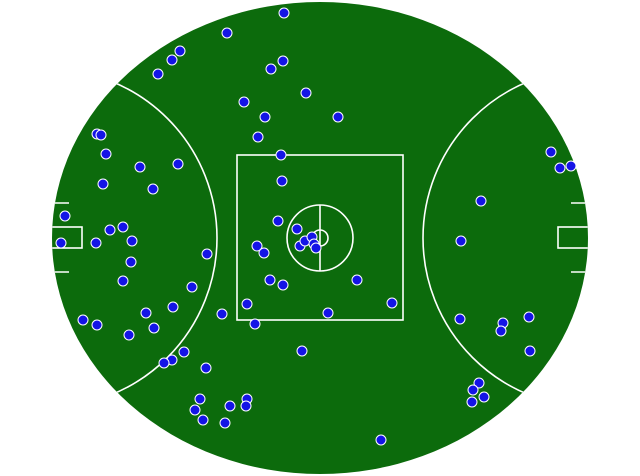  Describe the element at coordinates (320, 237) in the screenshot. I see `centre-square` at that location.